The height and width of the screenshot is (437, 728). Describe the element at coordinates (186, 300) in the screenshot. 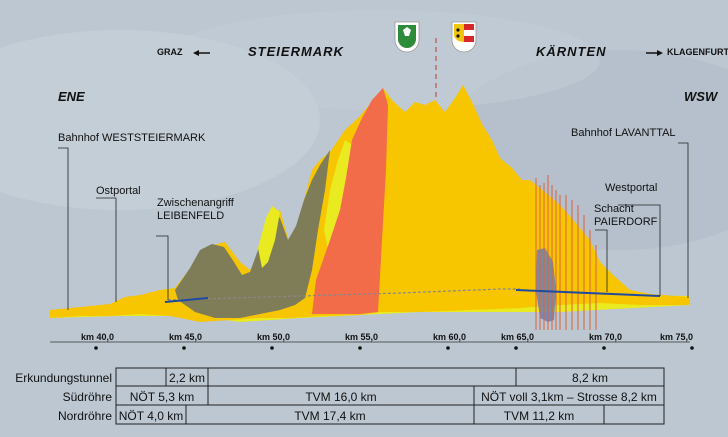

I see `tunnel-east-segment` at that location.